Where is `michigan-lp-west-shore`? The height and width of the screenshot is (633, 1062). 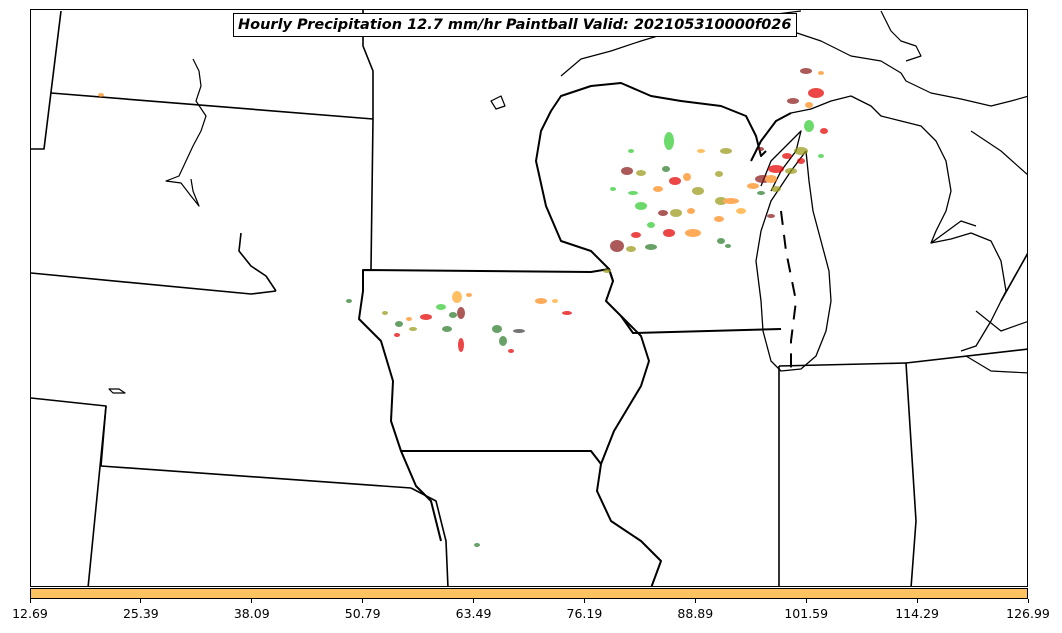
michigan-lp-west-shore is located at coordinates (793, 261).